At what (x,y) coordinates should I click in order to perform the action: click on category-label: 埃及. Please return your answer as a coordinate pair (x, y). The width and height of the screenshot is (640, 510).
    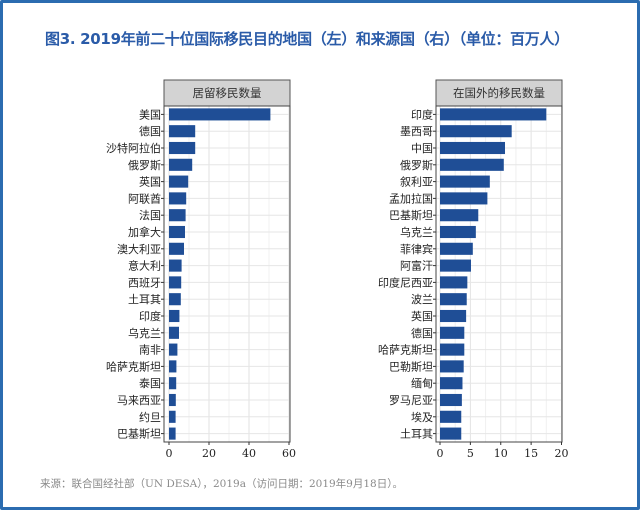
    Looking at the image, I should click on (422, 417).